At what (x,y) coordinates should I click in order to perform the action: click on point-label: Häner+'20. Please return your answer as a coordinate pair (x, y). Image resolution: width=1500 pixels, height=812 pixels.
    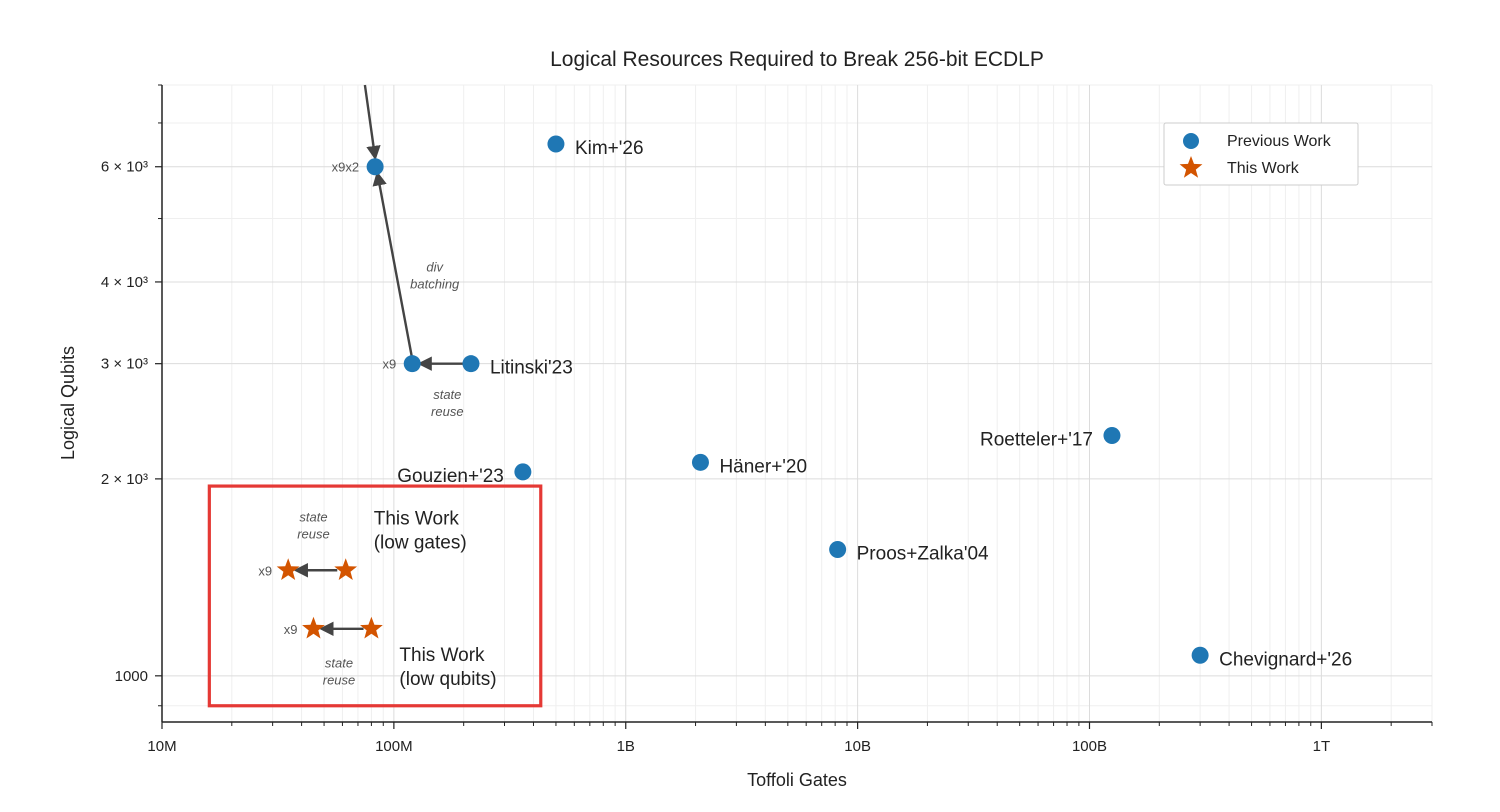
    Looking at the image, I should click on (763, 466).